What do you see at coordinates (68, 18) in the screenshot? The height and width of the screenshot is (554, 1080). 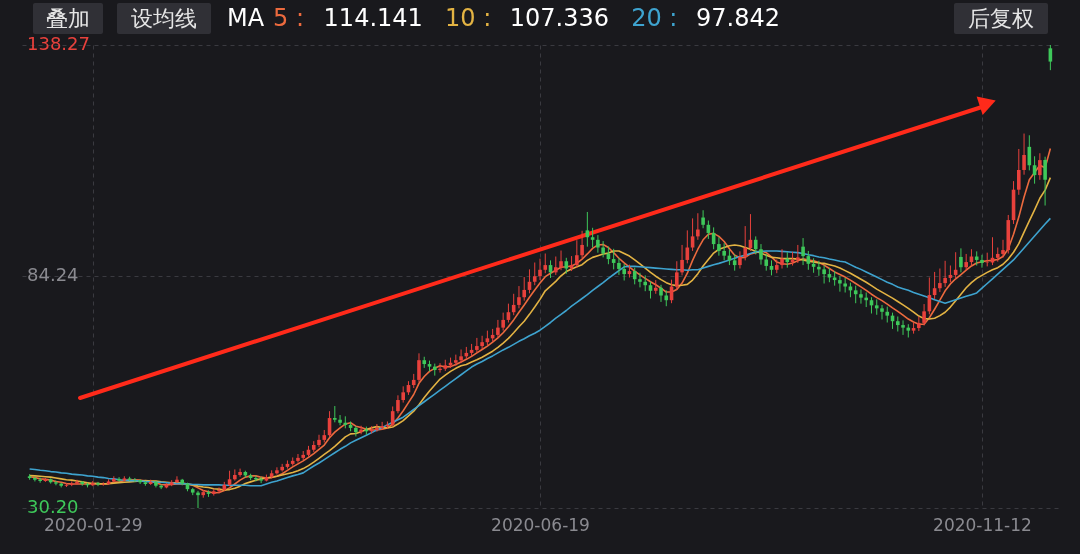 I see `text: 叠加` at bounding box center [68, 18].